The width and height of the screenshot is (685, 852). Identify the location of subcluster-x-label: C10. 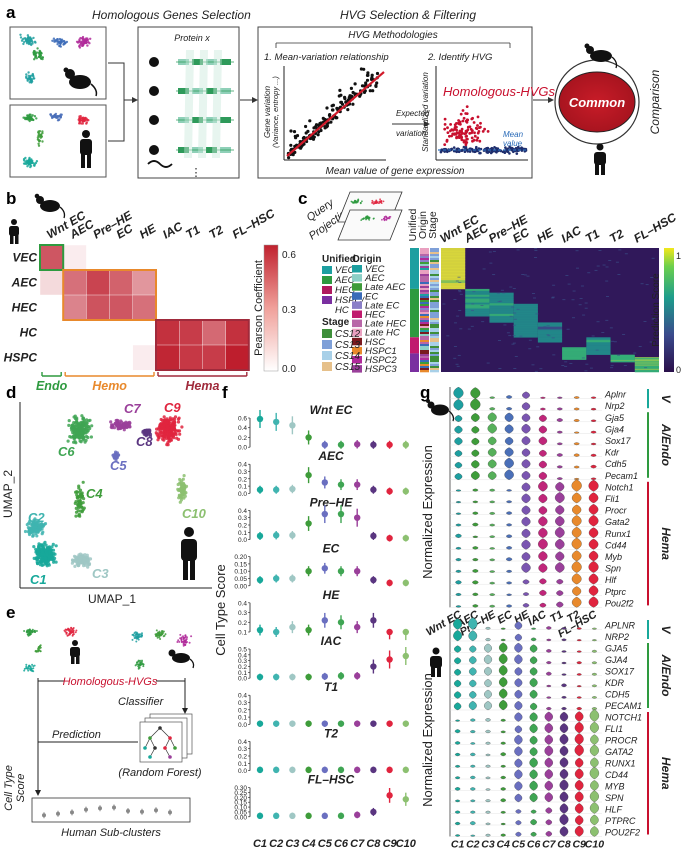
(406, 844).